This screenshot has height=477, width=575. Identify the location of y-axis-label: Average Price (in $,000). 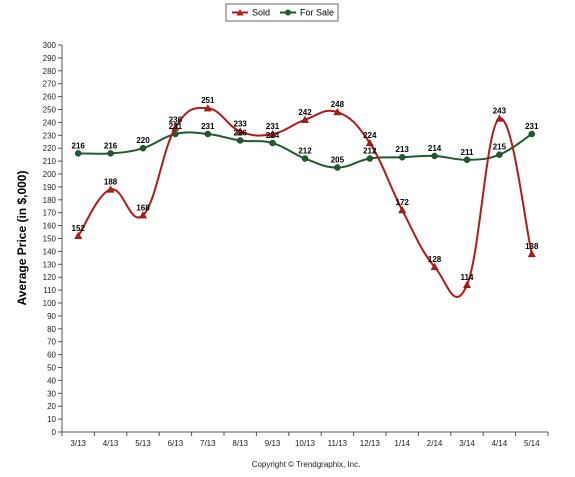
(22, 238).